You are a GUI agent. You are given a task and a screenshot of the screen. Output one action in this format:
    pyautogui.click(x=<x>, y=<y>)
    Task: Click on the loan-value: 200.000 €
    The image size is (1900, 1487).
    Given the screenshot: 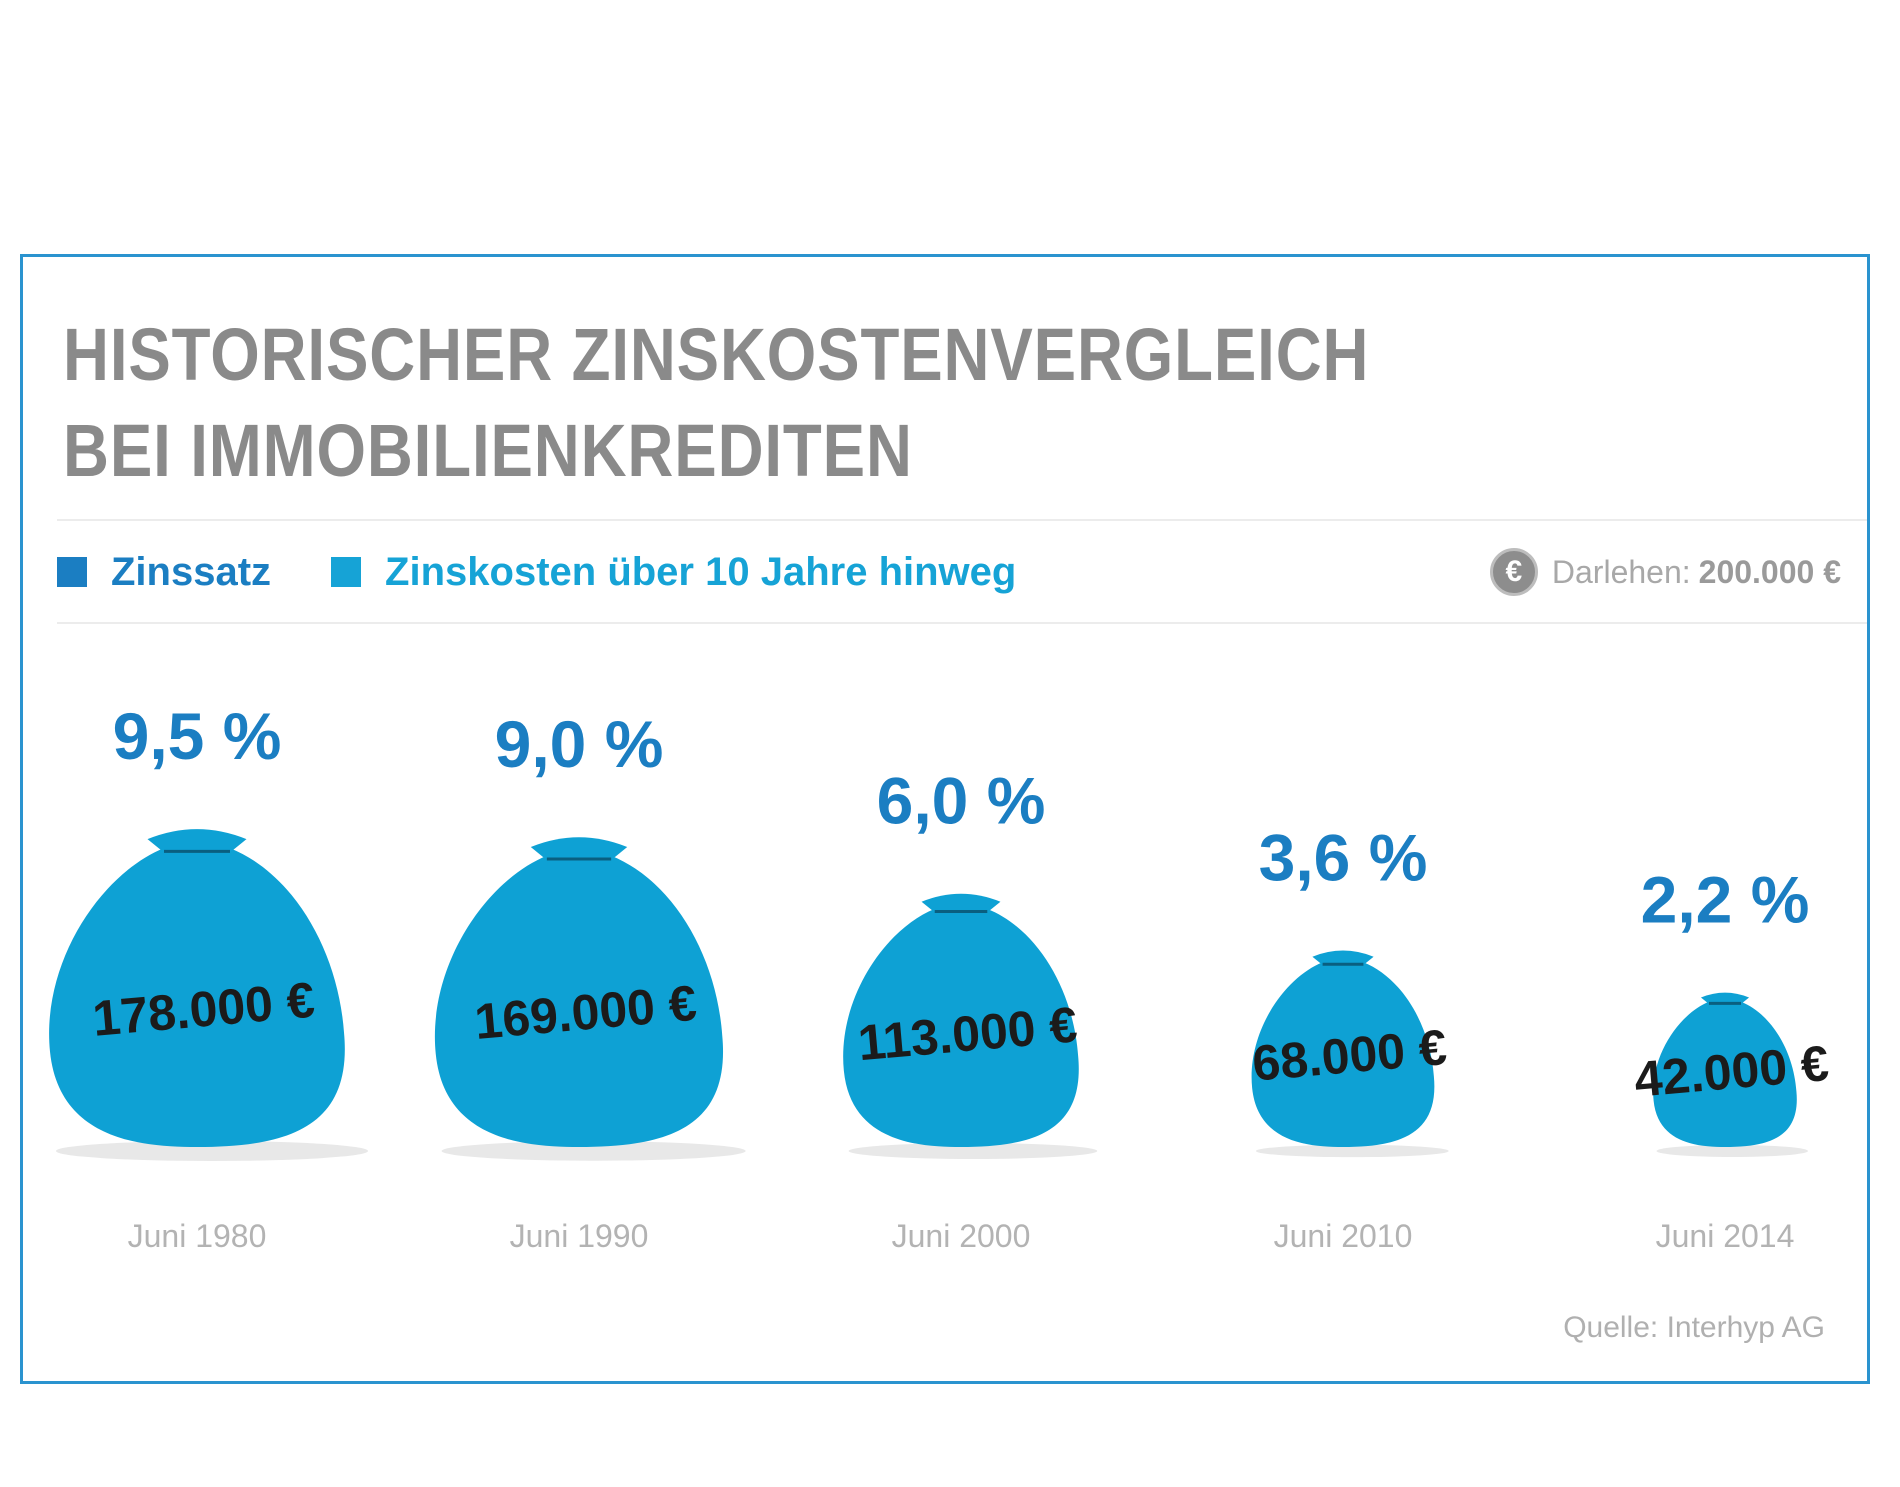 What is the action you would take?
    pyautogui.click(x=1769, y=571)
    